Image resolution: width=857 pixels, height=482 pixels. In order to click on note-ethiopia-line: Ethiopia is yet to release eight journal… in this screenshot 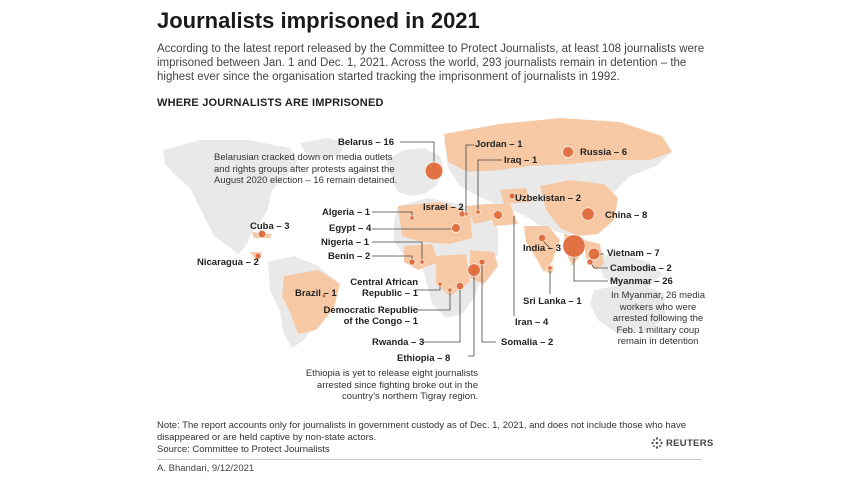, I will do `click(391, 373)`.